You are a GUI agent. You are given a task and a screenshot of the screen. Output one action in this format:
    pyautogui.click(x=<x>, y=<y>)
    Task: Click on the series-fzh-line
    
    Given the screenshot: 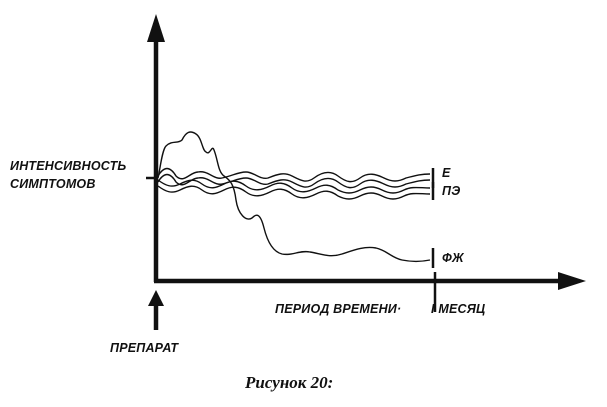 What is the action you would take?
    pyautogui.click(x=294, y=197)
    